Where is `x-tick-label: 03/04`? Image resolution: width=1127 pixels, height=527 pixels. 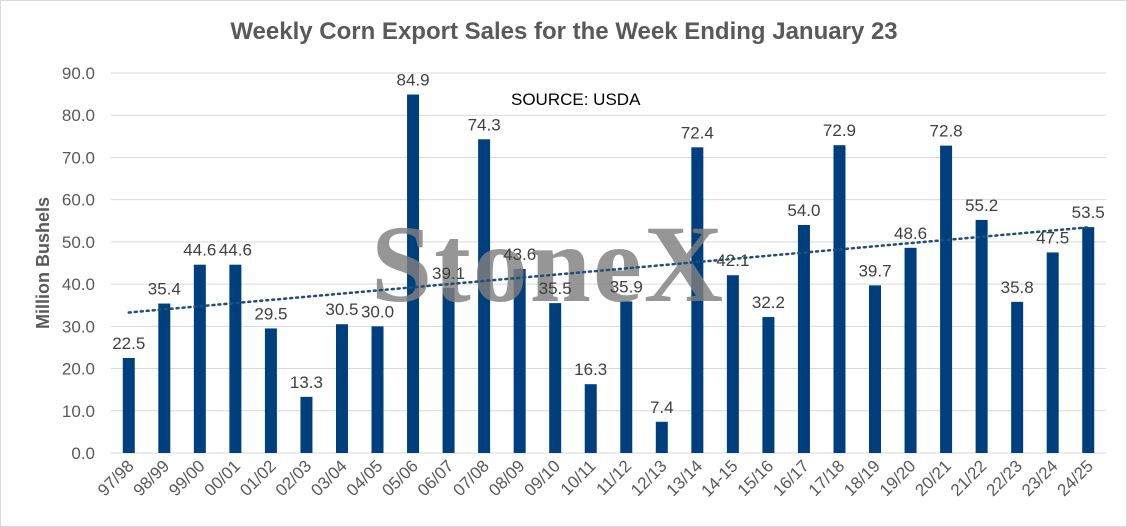 x-tick-label: 03/04 is located at coordinates (329, 478).